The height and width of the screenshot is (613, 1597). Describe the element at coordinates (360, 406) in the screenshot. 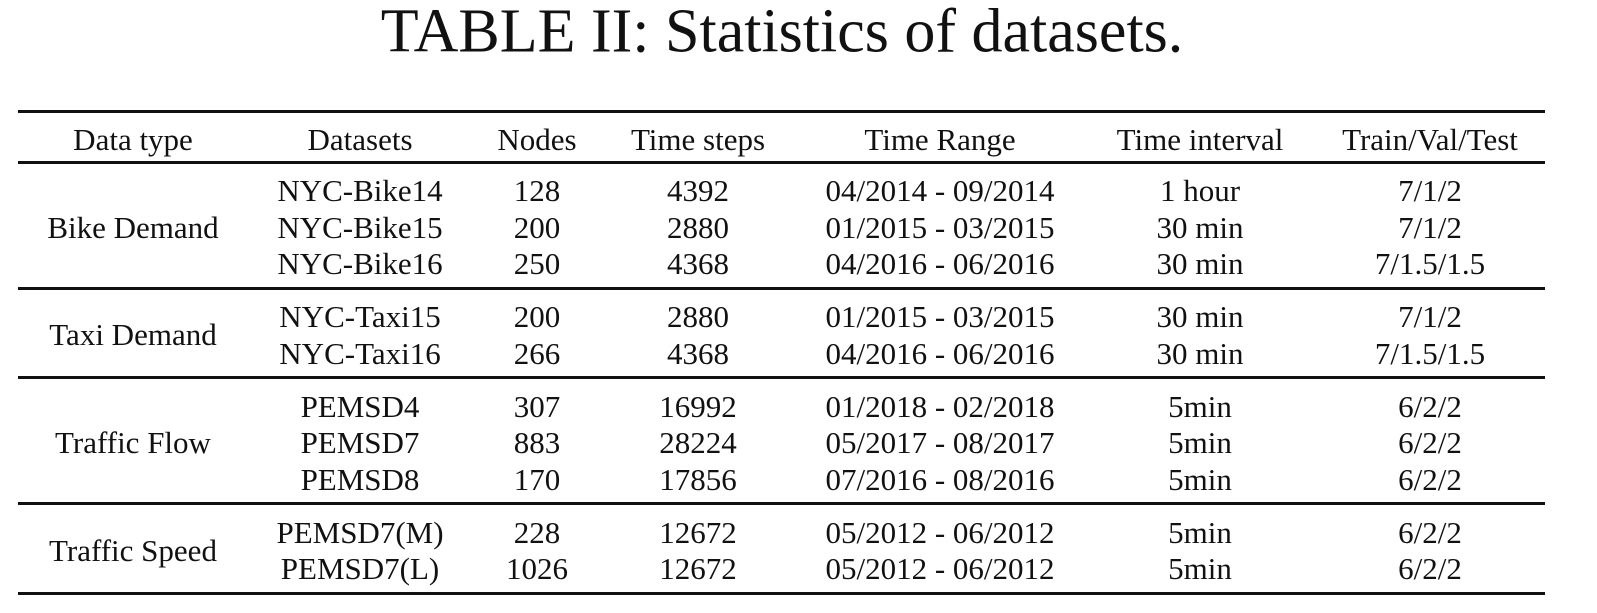

I see `cell: PEMSD4` at that location.